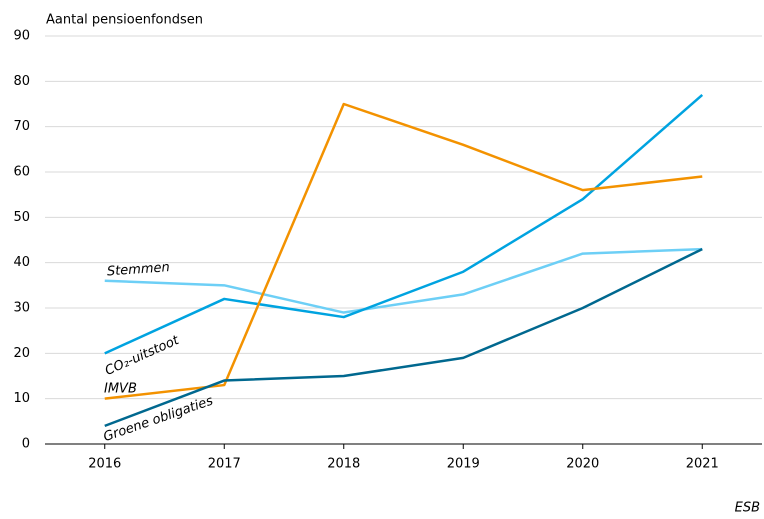  I want to click on x-tick-label: 2017, so click(224, 464).